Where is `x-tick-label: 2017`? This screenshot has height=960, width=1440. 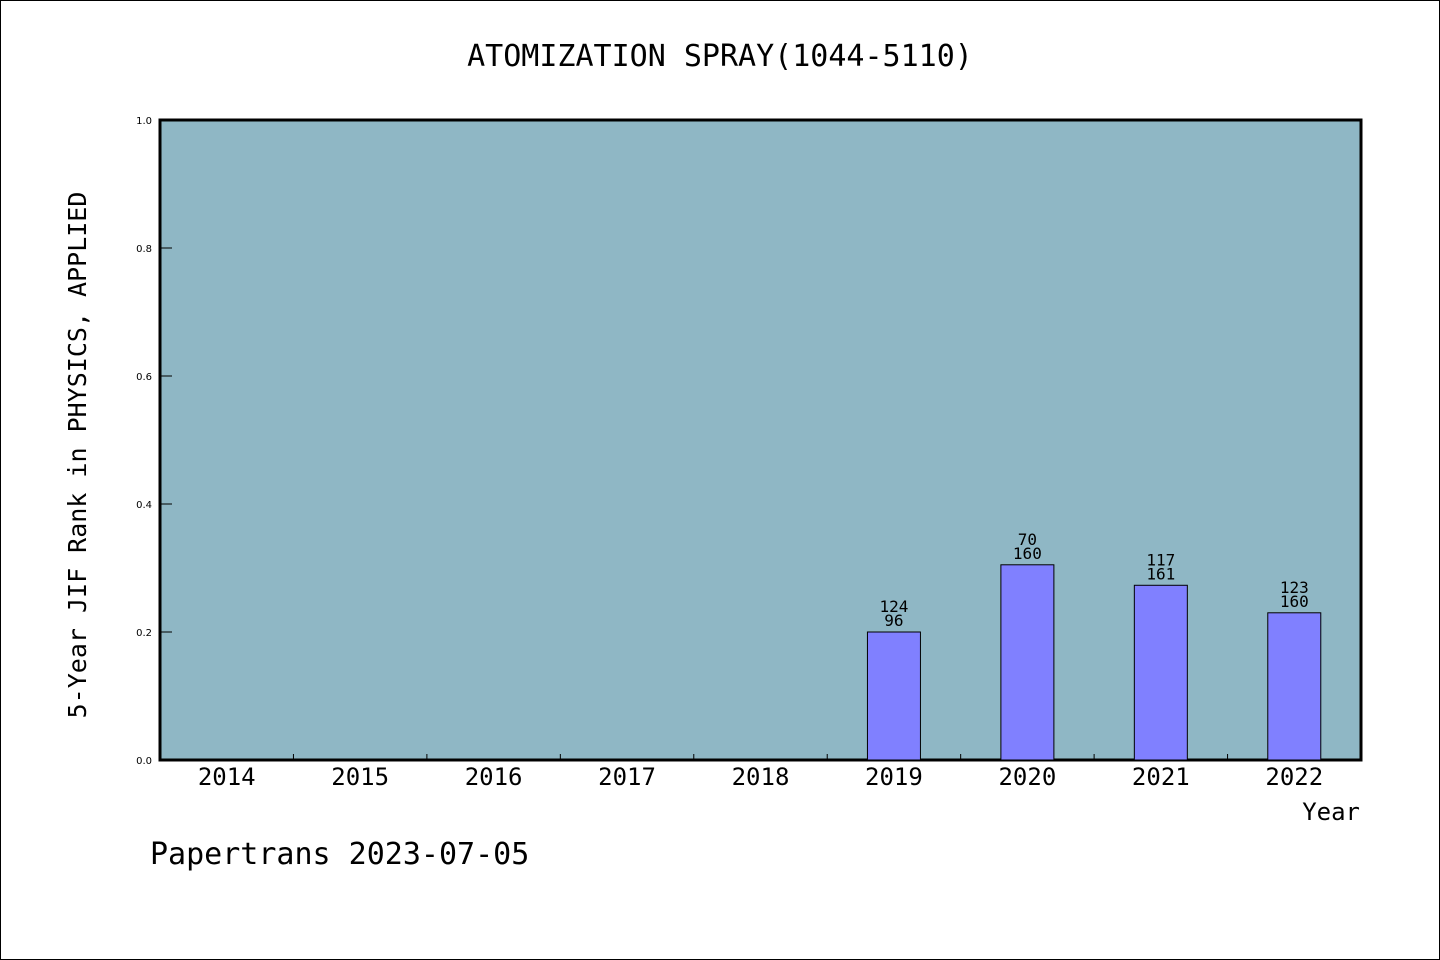 x-tick-label: 2017 is located at coordinates (627, 777).